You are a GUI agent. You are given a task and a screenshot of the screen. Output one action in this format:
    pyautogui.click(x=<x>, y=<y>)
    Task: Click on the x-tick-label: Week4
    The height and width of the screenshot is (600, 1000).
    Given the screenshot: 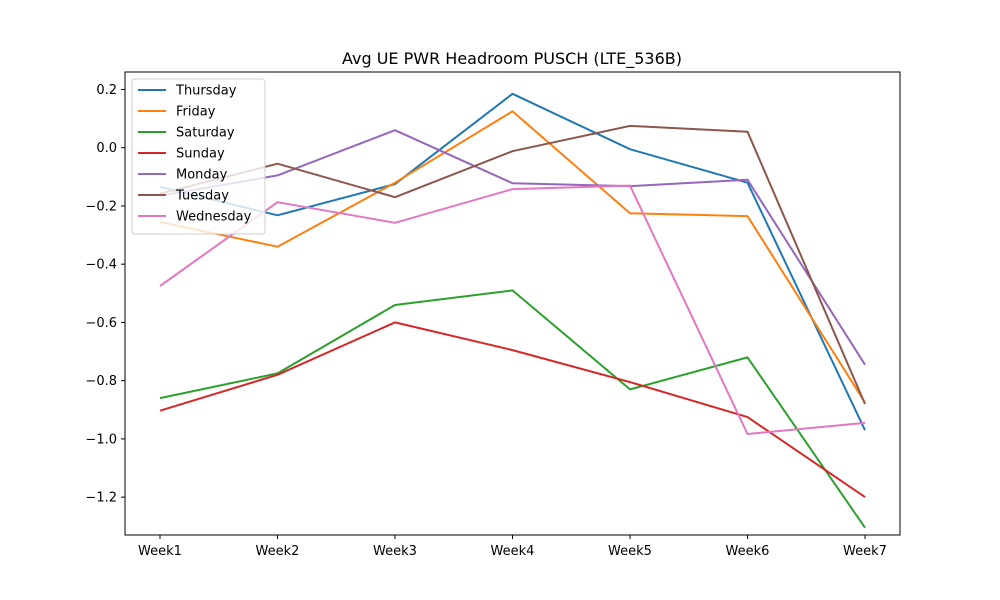 What is the action you would take?
    pyautogui.click(x=513, y=551)
    